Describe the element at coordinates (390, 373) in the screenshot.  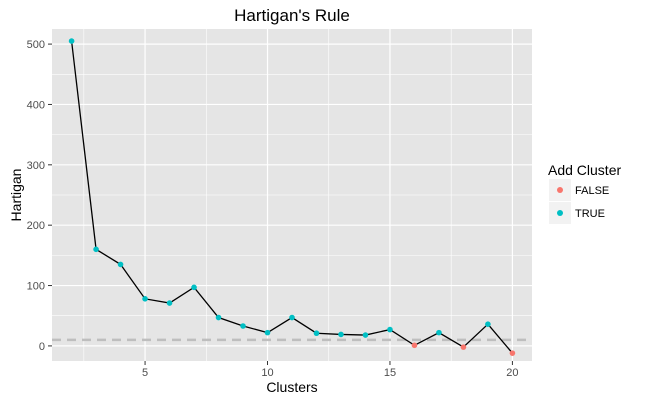
I see `x-tick-label: 15` at that location.